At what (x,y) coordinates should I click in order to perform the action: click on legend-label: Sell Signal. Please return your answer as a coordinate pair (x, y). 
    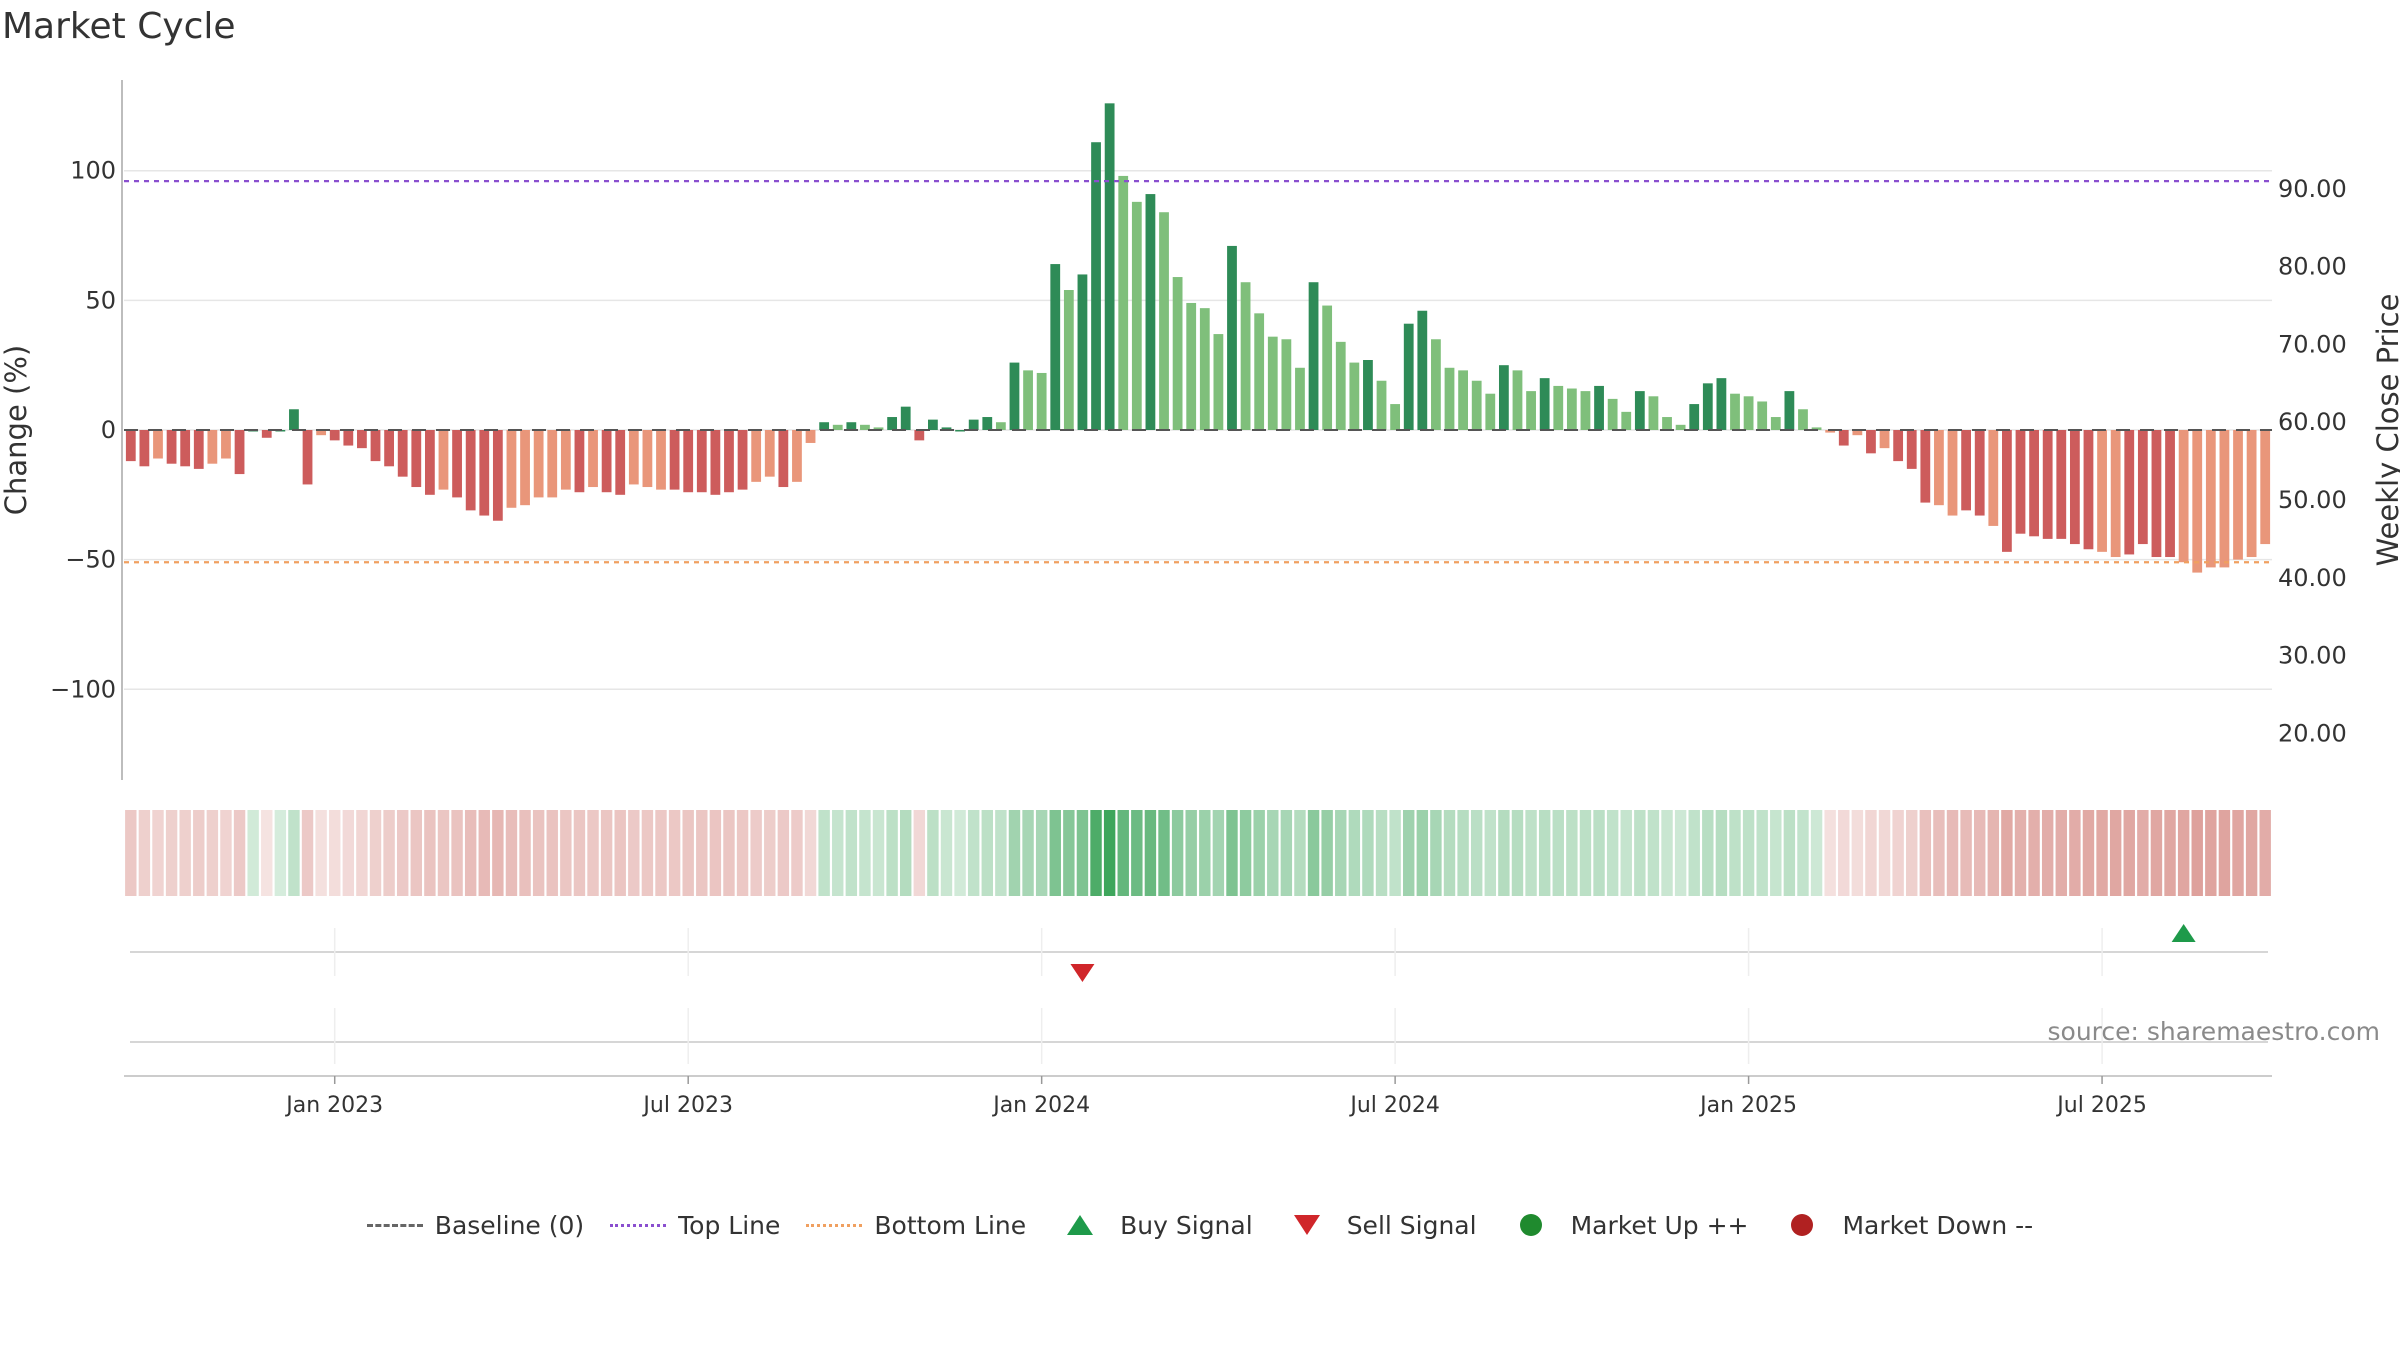
    Looking at the image, I should click on (1411, 1225).